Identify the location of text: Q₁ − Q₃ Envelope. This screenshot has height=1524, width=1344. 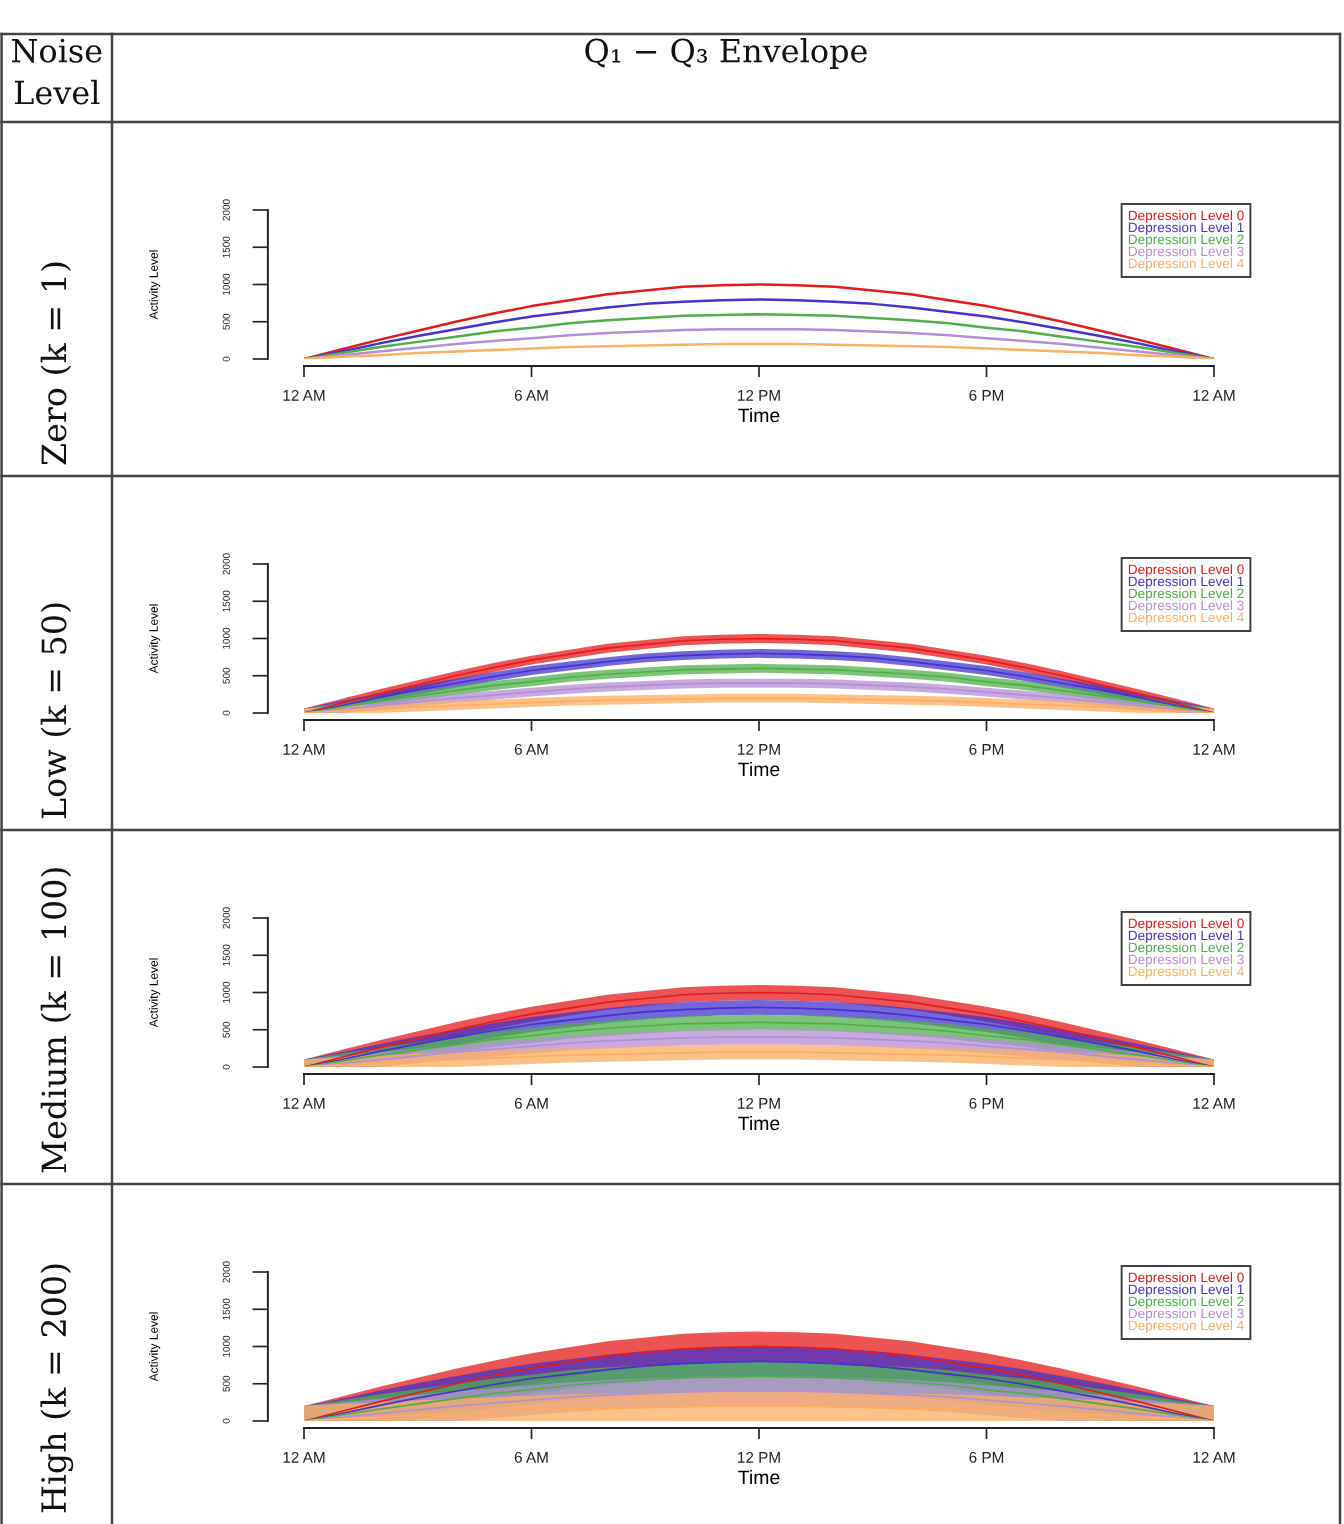
(726, 53).